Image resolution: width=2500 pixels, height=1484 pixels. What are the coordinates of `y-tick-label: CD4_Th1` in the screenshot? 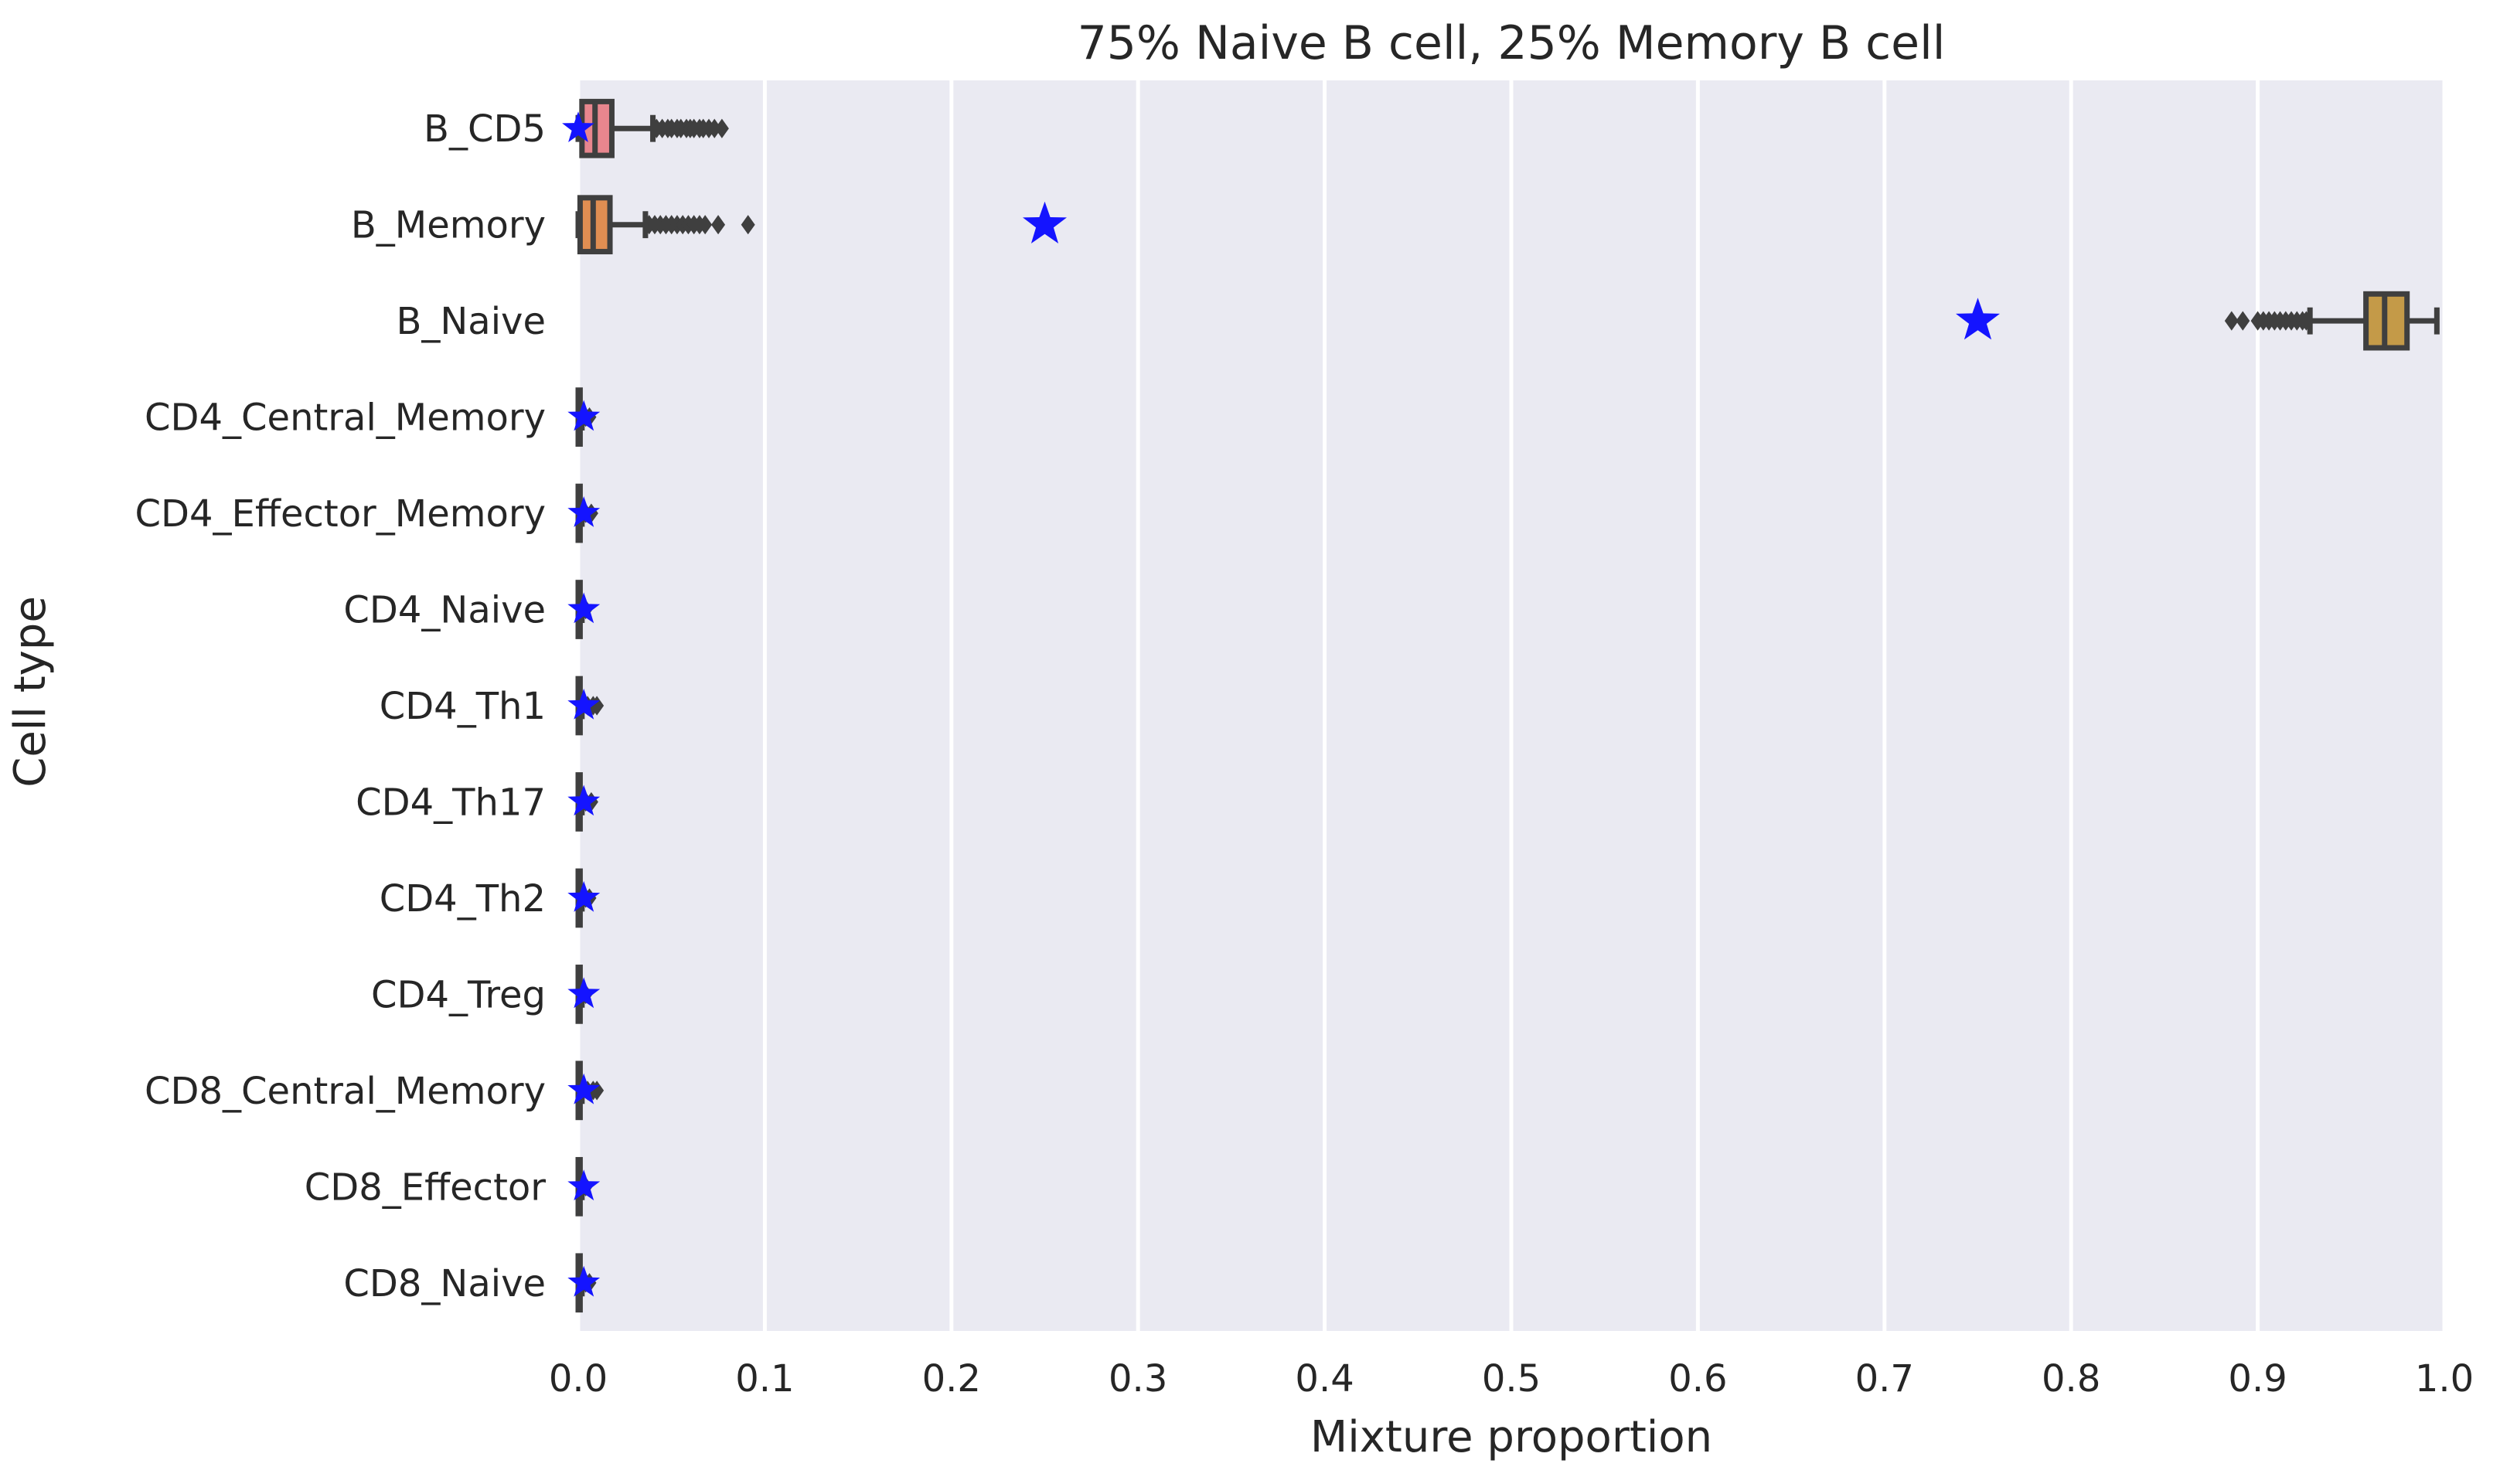 It's located at (463, 706).